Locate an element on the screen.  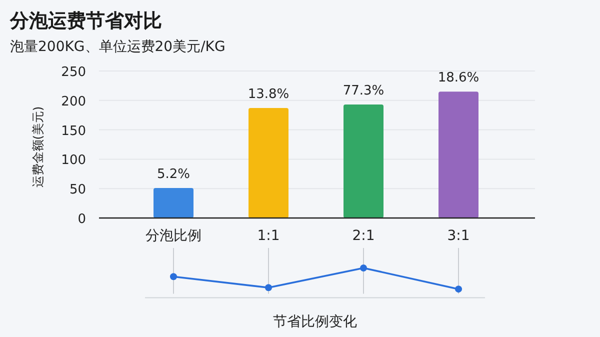
y-tick-label: 100 is located at coordinates (73, 160).